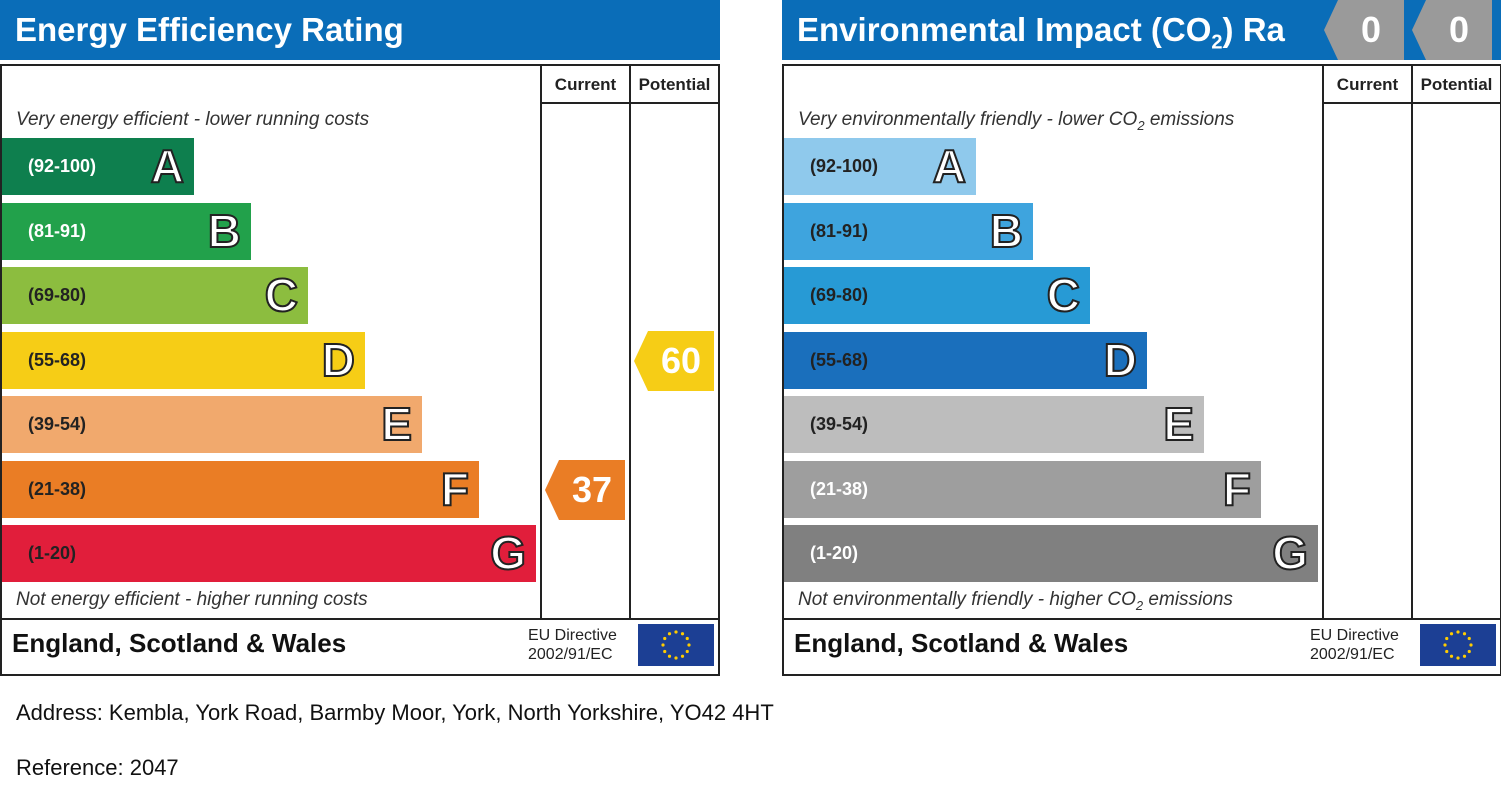  Describe the element at coordinates (681, 360) in the screenshot. I see `potential-rating-value: 60` at that location.